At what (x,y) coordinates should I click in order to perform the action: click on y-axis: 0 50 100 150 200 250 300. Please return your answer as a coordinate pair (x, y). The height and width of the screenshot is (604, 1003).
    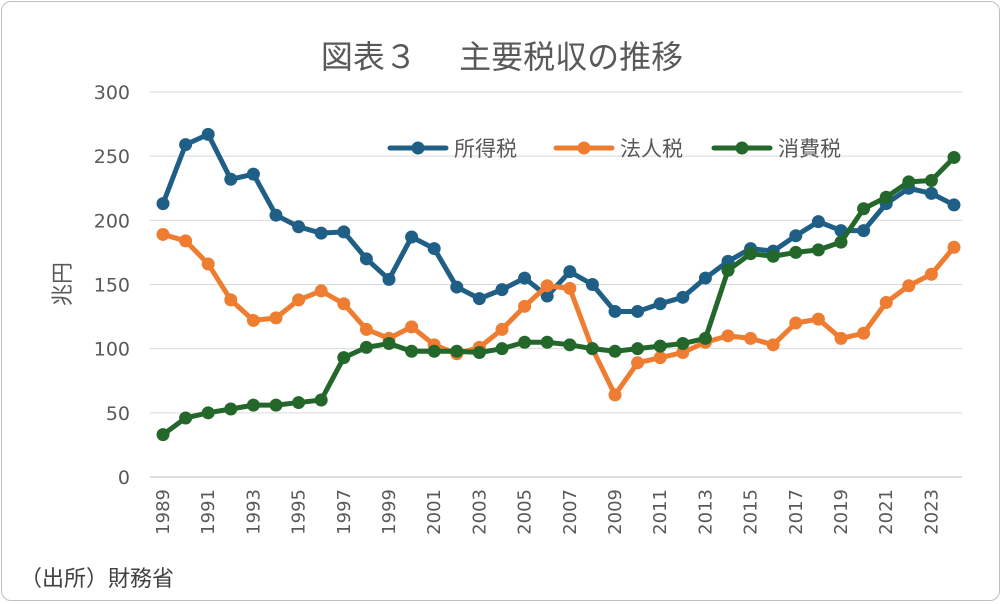
    Looking at the image, I should click on (112, 285).